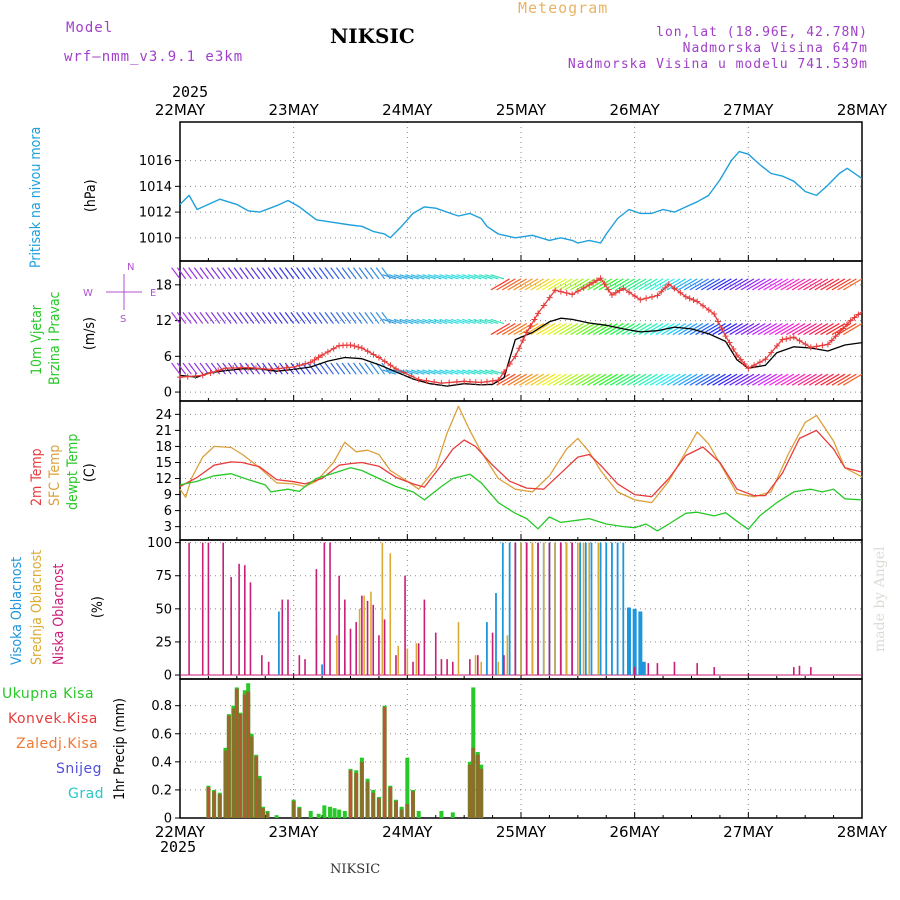  What do you see at coordinates (178, 847) in the screenshot?
I see `year-bottom: 2025` at bounding box center [178, 847].